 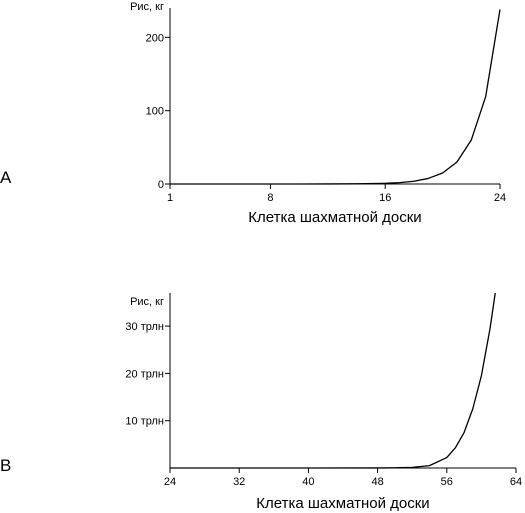 What do you see at coordinates (155, 38) in the screenshot?
I see `y-tick-label: 200` at bounding box center [155, 38].